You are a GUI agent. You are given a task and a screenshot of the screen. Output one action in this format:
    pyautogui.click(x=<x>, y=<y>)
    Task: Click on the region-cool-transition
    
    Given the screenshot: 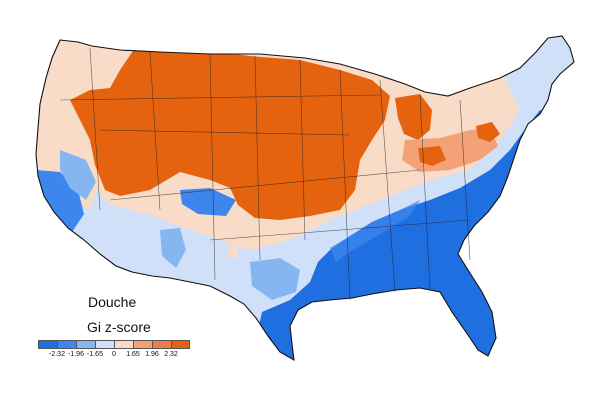 What is the action you would take?
    pyautogui.click(x=375, y=231)
    